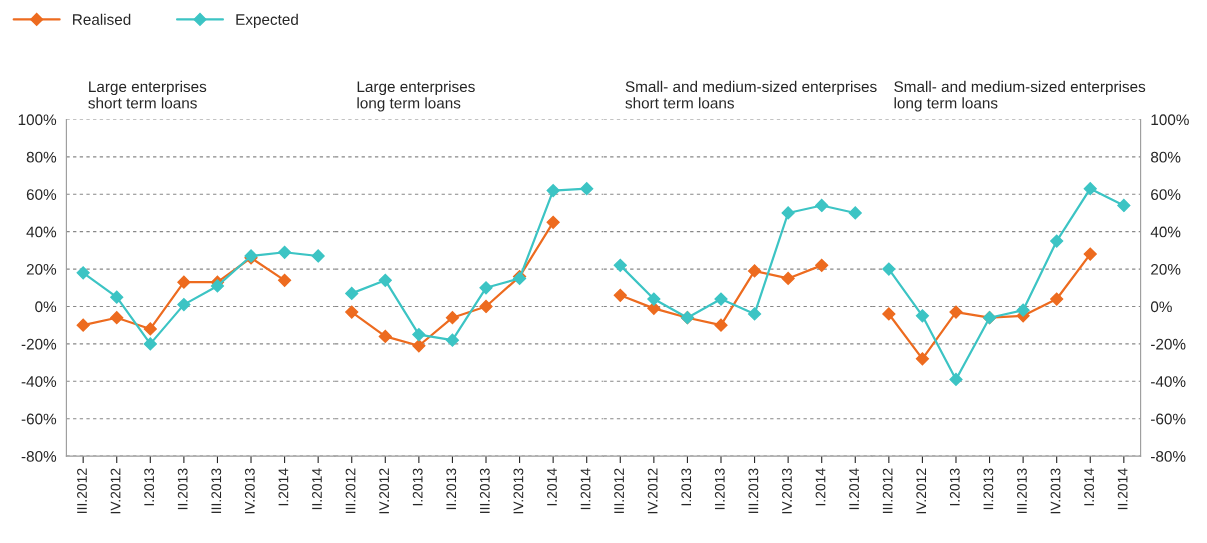 The width and height of the screenshot is (1207, 543). What do you see at coordinates (102, 19) in the screenshot?
I see `legend-label: Realised` at bounding box center [102, 19].